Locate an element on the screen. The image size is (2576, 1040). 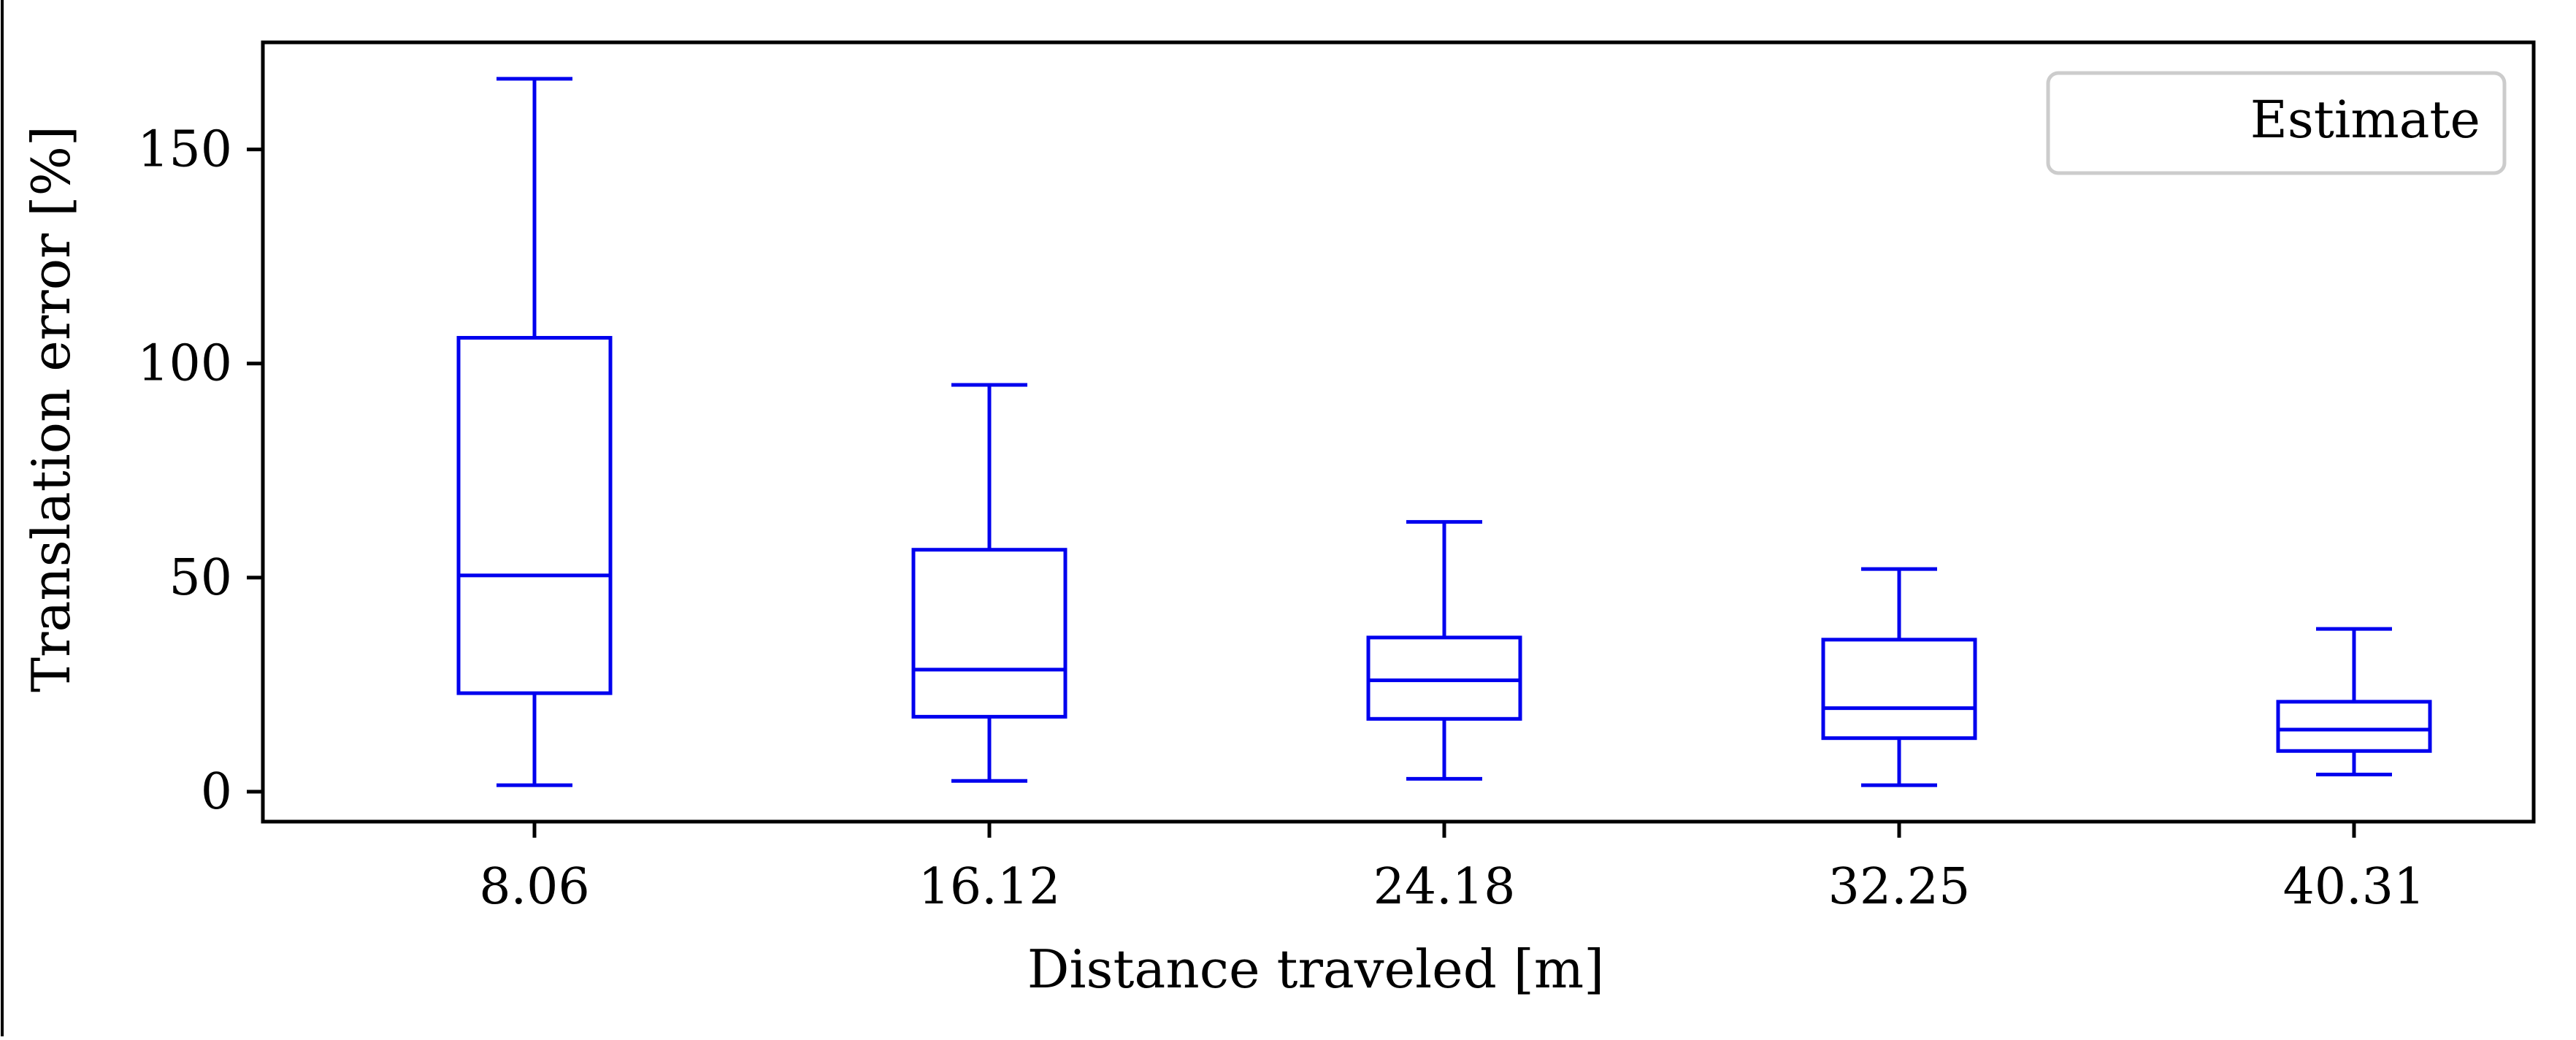
x-tick-label-3: 32.25 is located at coordinates (1900, 887).